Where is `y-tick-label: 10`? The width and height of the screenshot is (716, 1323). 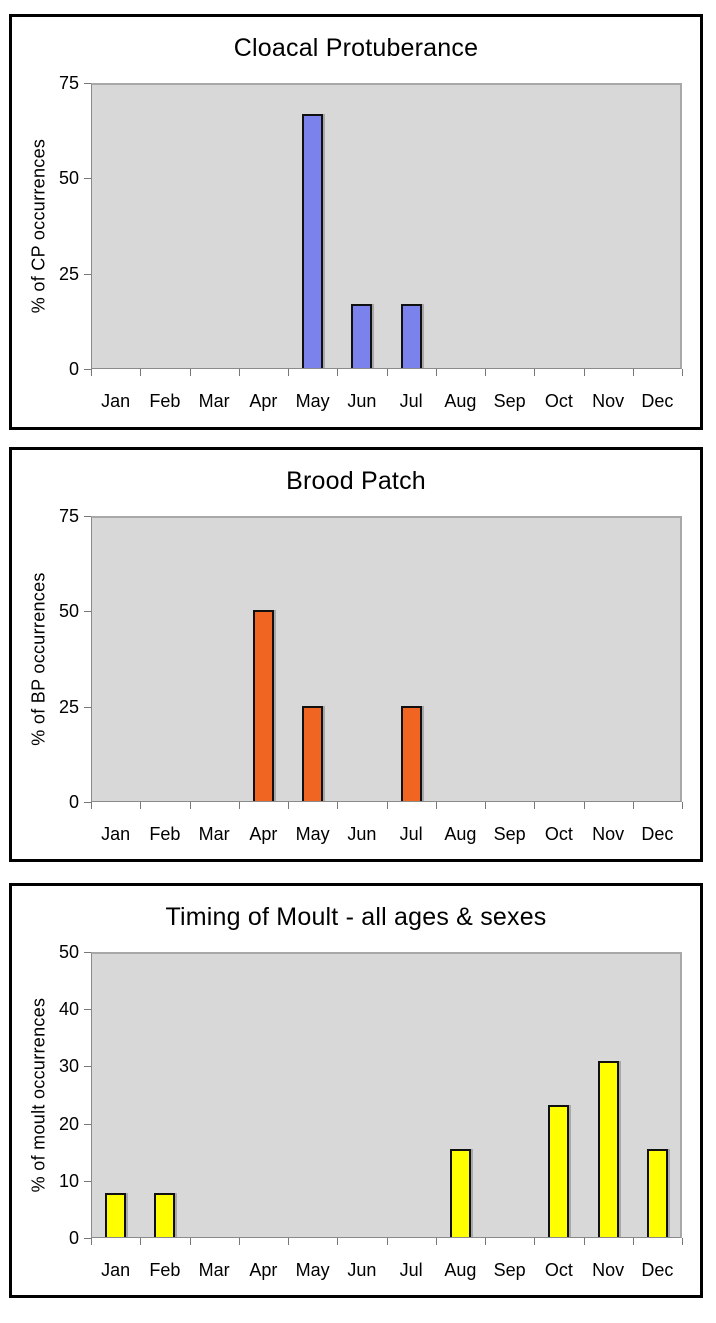 y-tick-label: 10 is located at coordinates (68, 1180).